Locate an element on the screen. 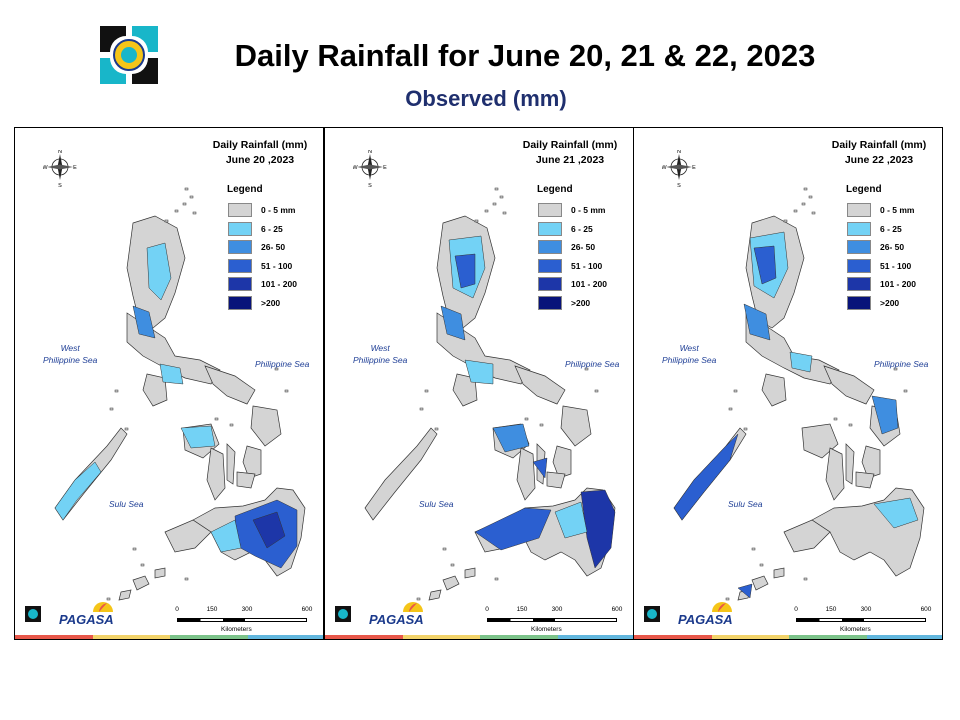 The width and height of the screenshot is (960, 720). sea-label-west-philippine-sea: West Philippine Sea is located at coordinates (689, 354).